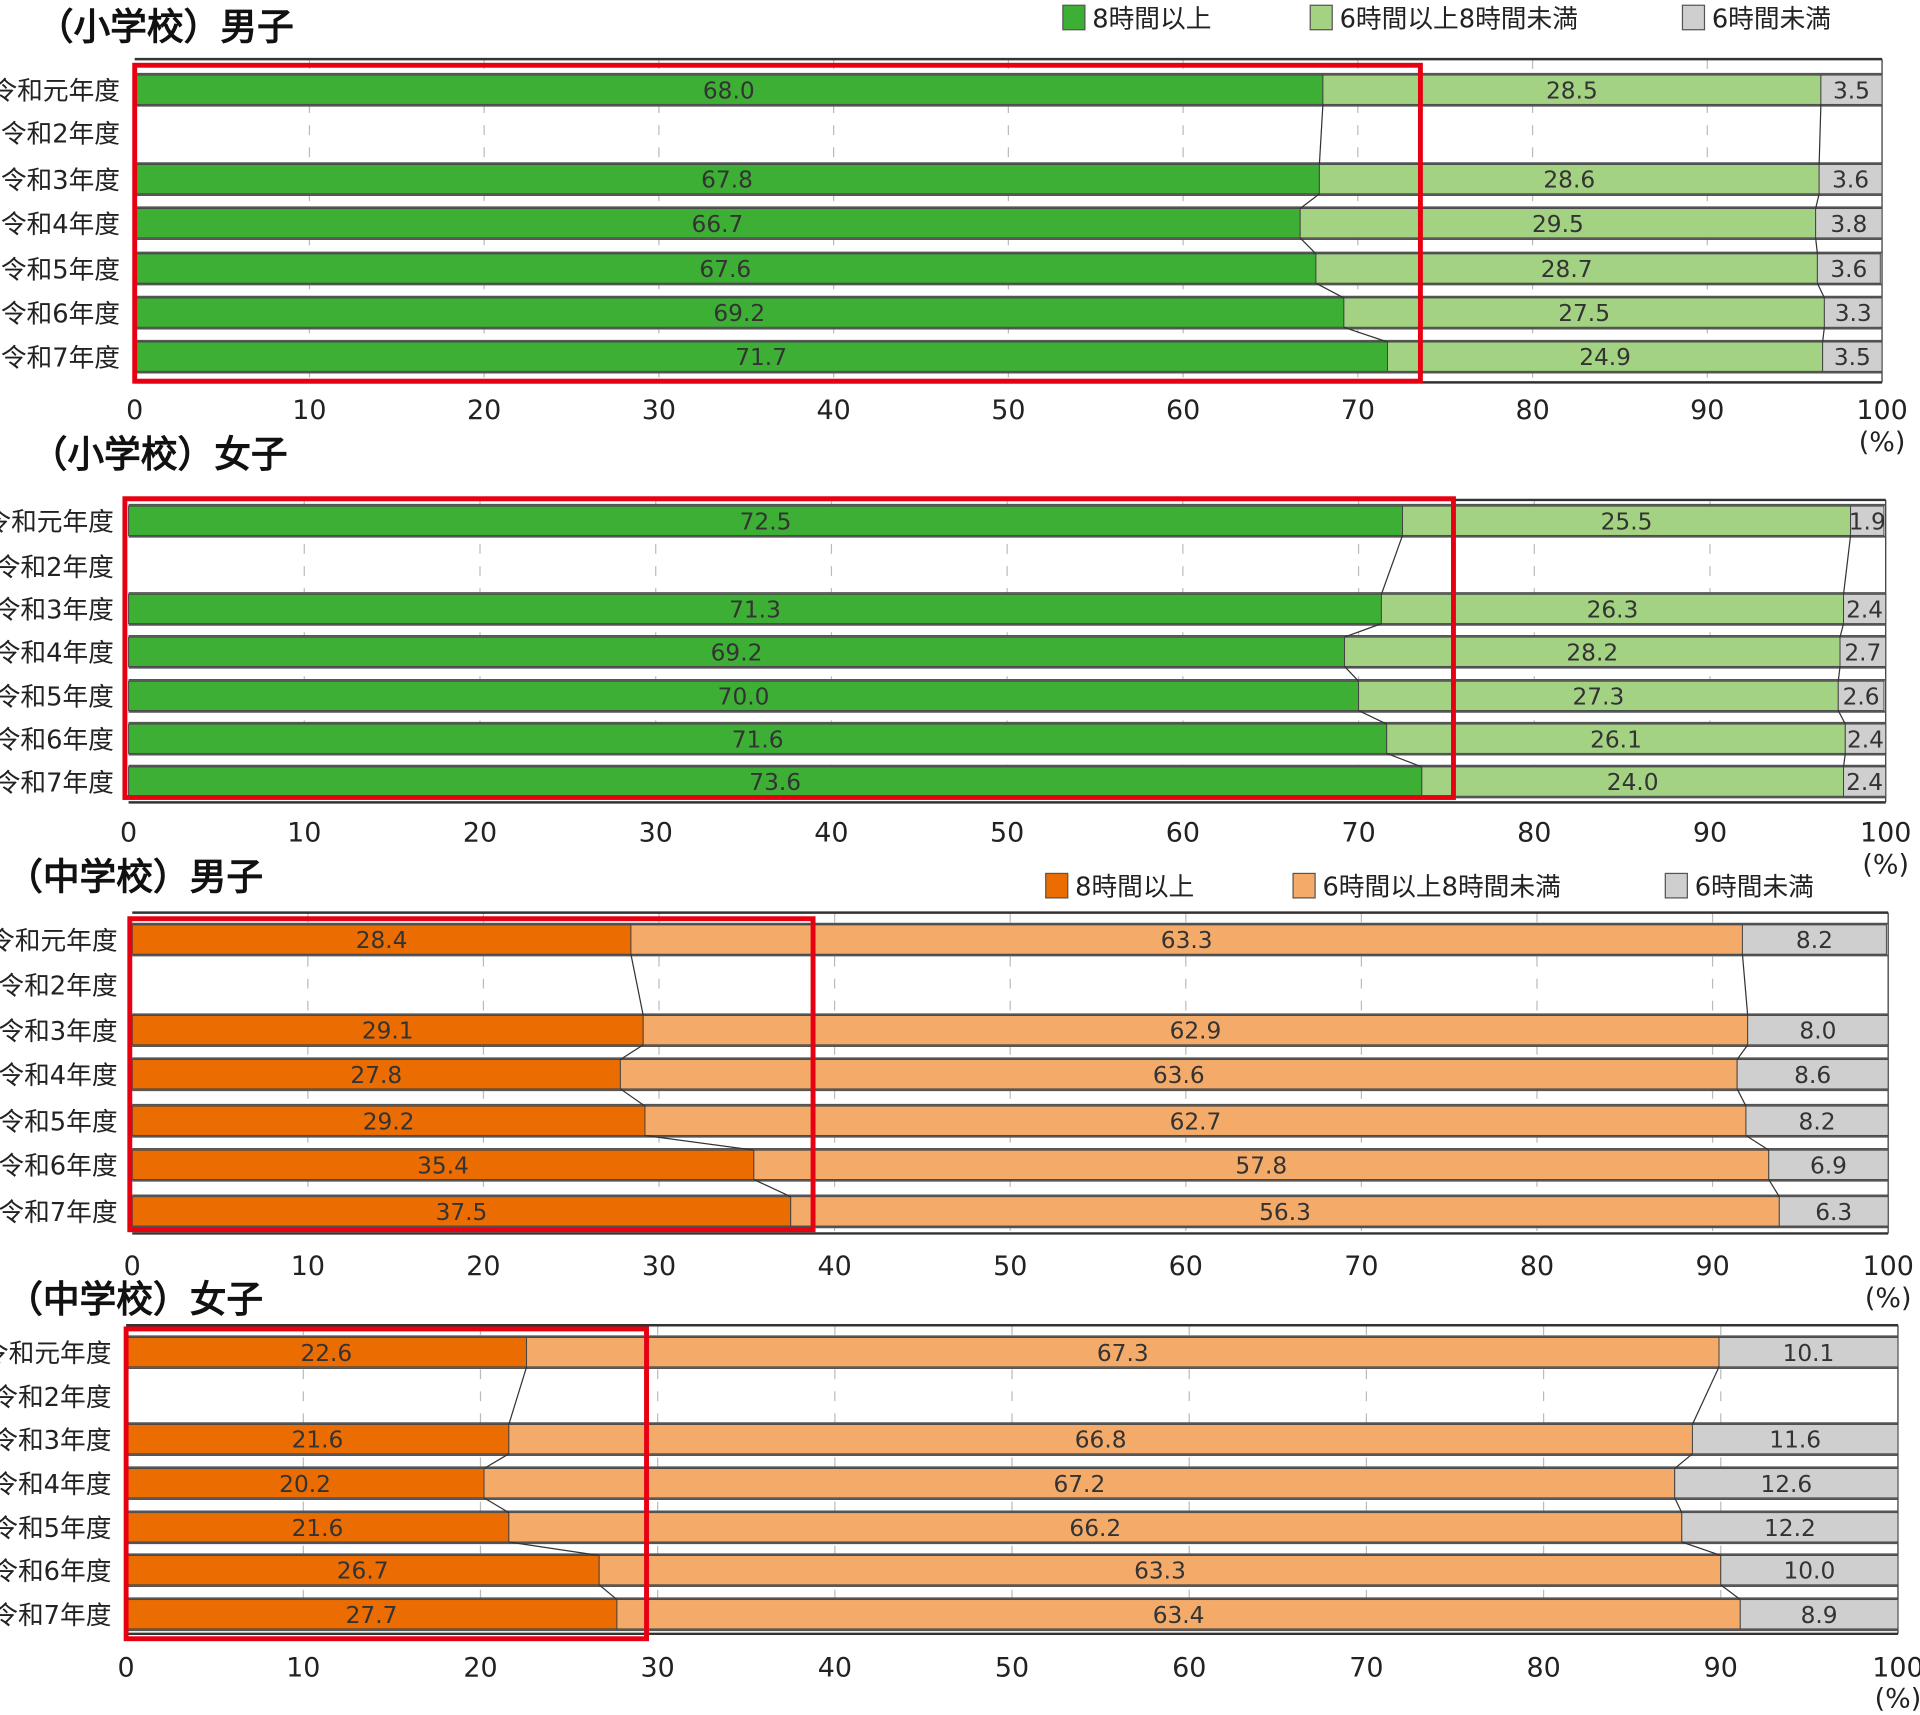 This screenshot has width=1920, height=1715. Describe the element at coordinates (1865, 739) in the screenshot. I see `data-label: 2.4` at that location.